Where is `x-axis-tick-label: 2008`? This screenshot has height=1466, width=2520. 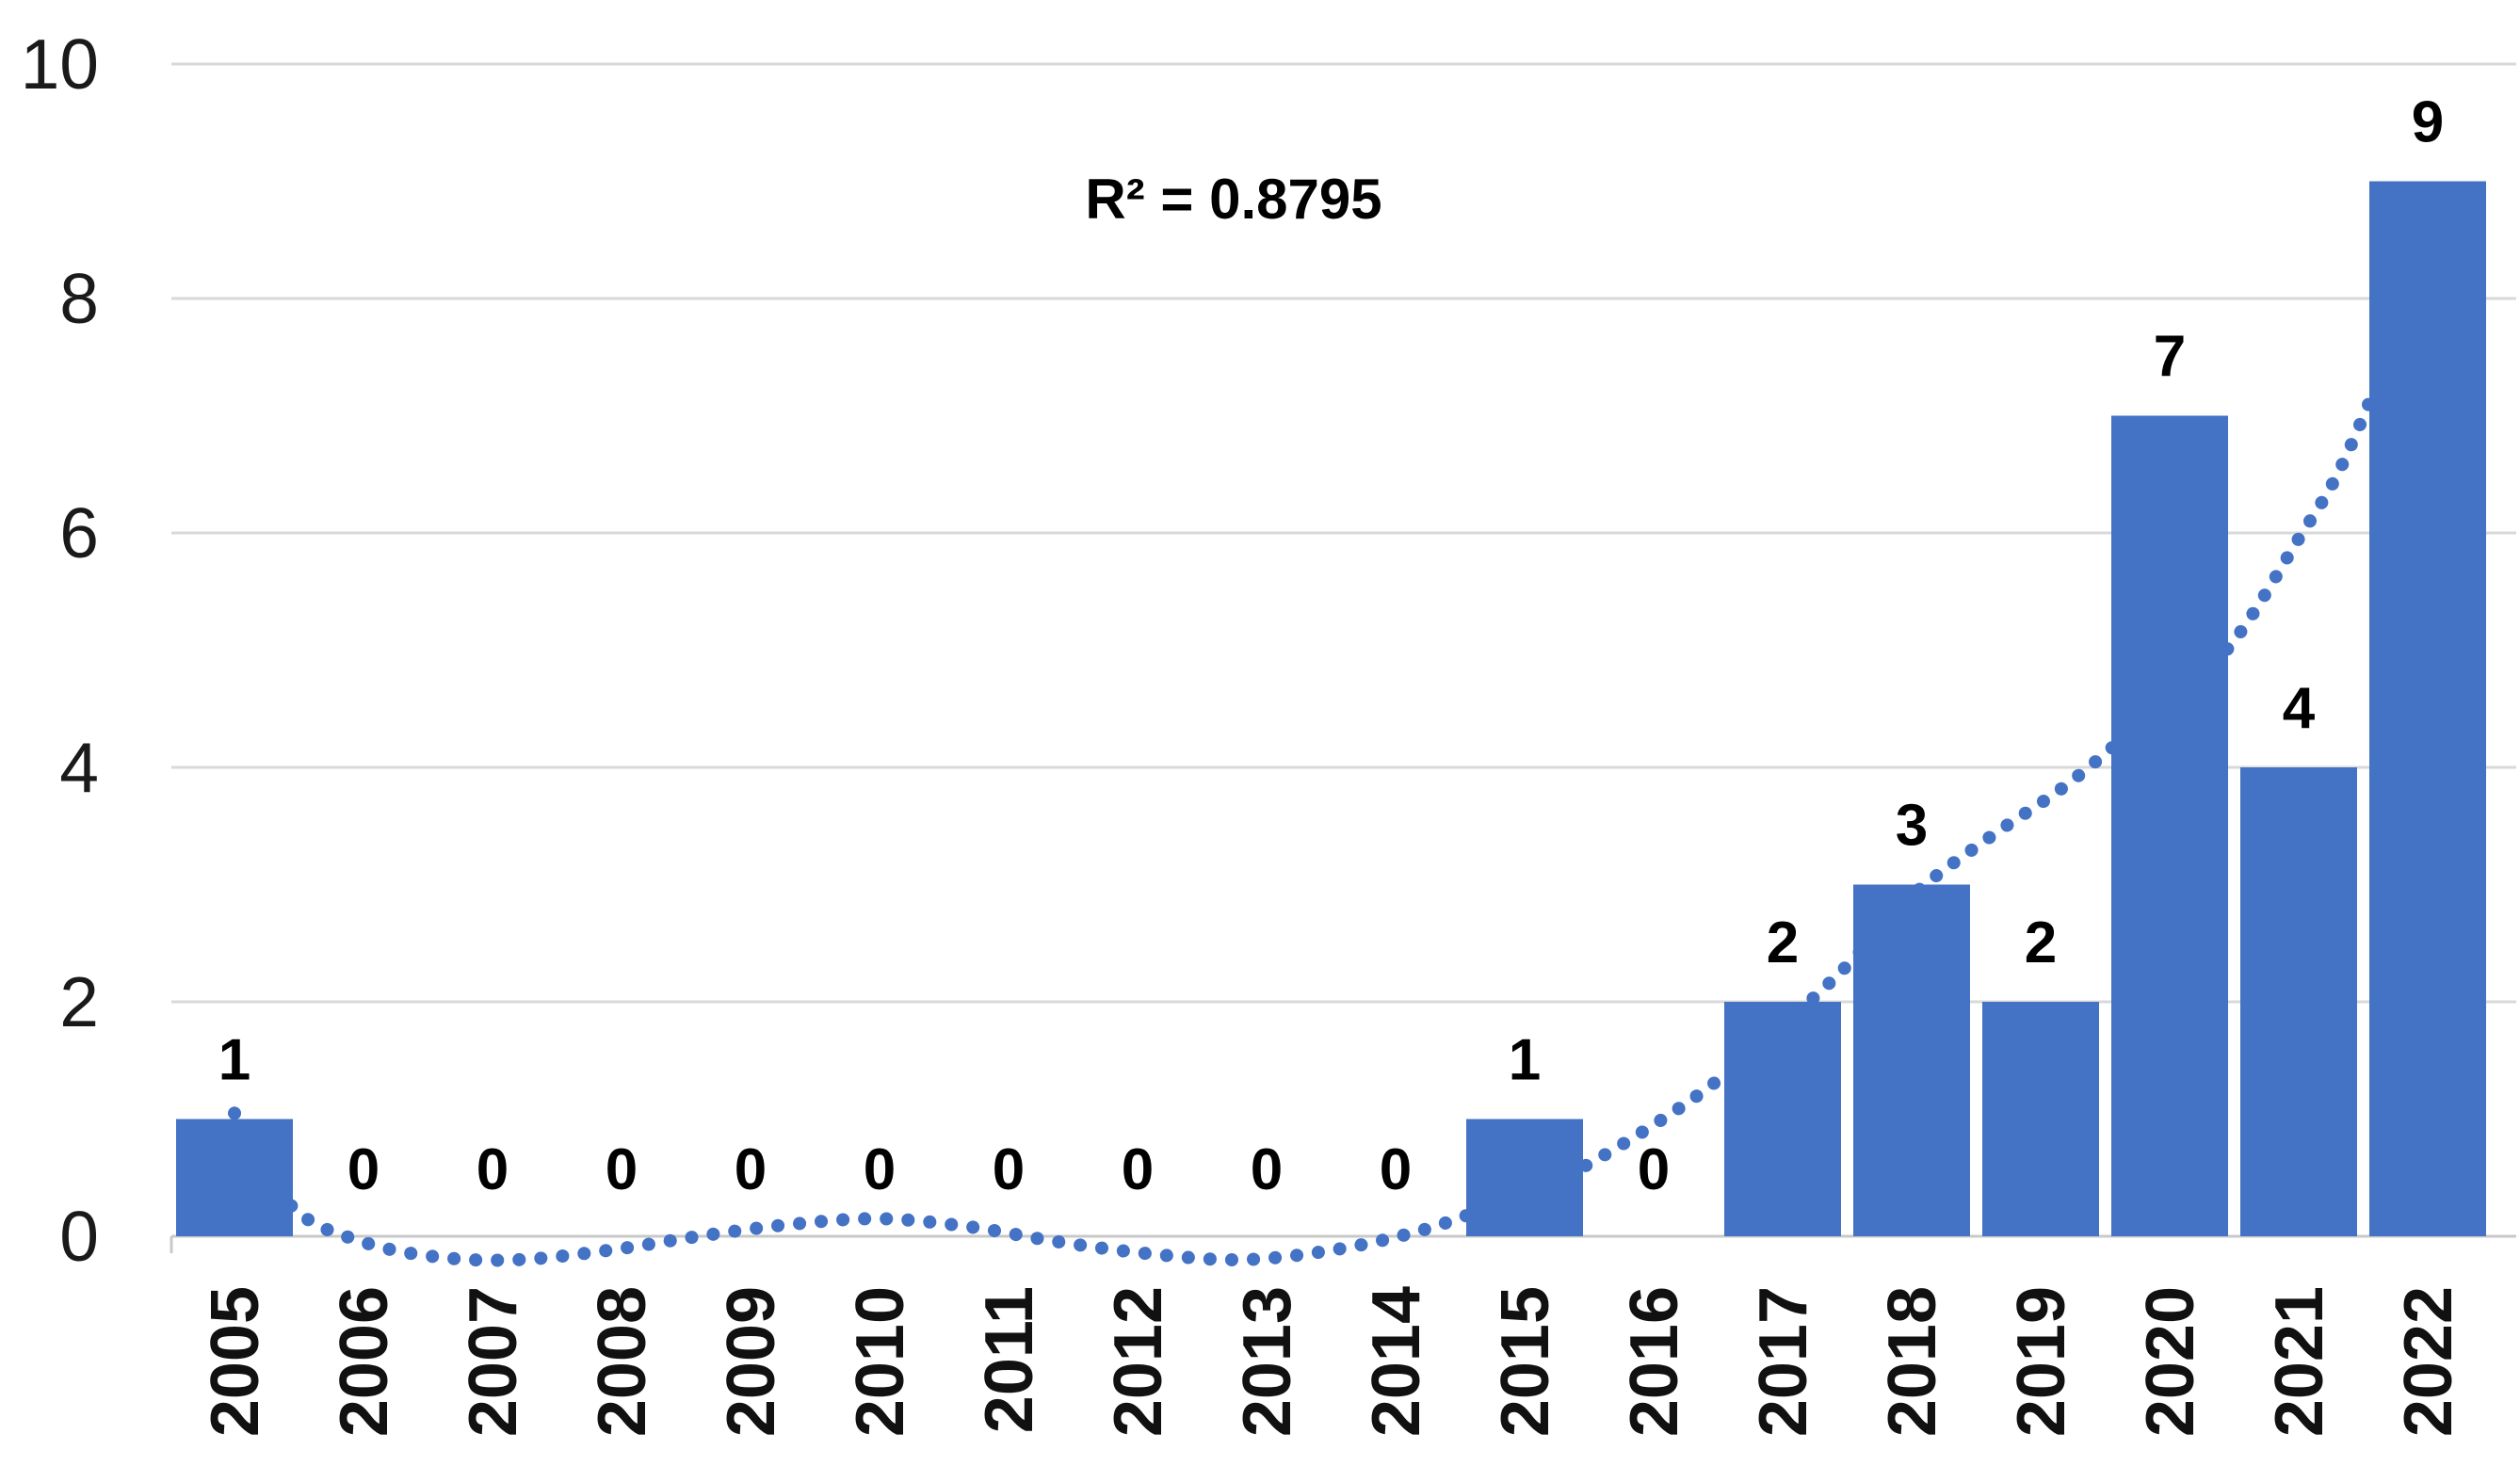
x-axis-tick-label: 2008 is located at coordinates (623, 1361).